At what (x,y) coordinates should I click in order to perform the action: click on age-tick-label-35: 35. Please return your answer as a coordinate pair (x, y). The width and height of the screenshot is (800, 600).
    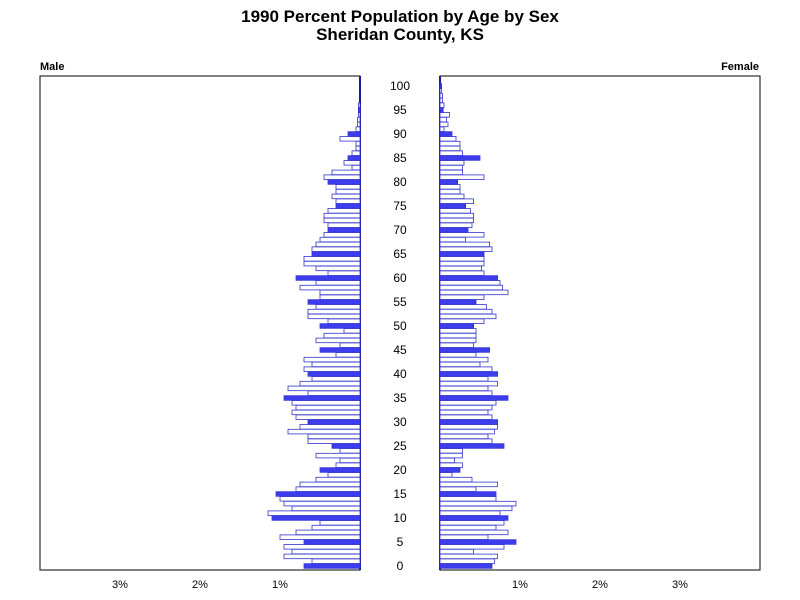
    Looking at the image, I should click on (400, 398).